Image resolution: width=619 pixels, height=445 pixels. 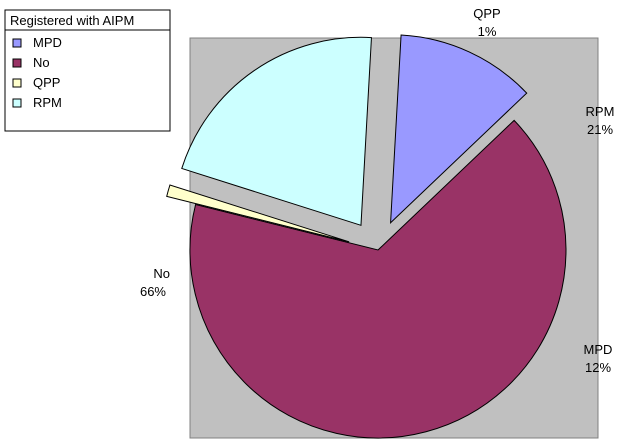 I want to click on pie-slice-qpp, so click(x=258, y=213).